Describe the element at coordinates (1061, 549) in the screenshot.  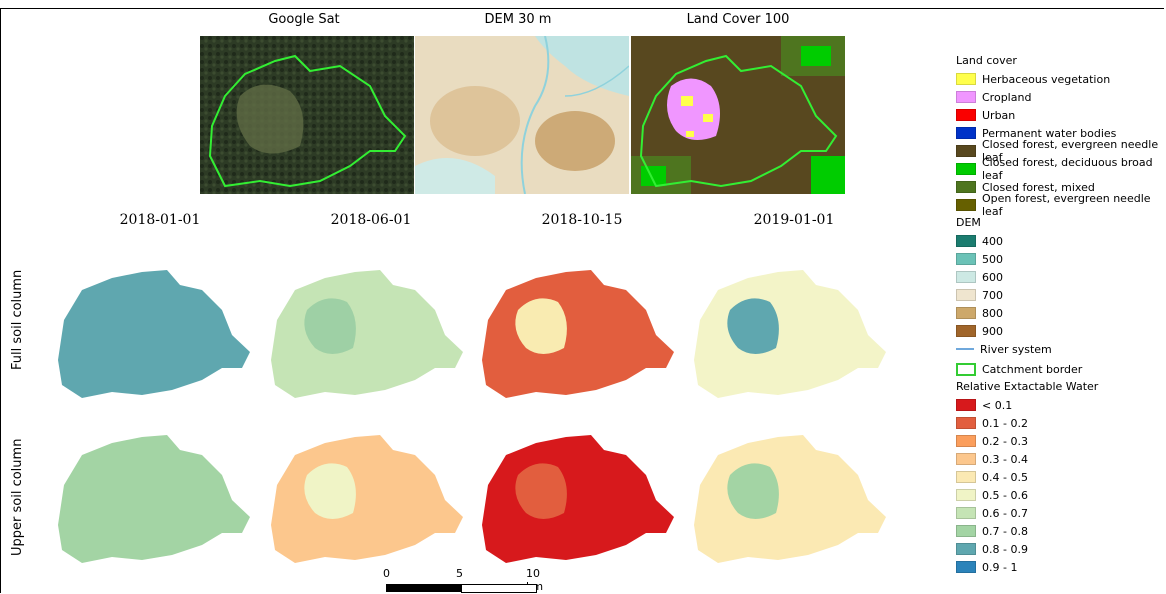
I see `rew-legend-item: 0.8 - 0.9` at that location.